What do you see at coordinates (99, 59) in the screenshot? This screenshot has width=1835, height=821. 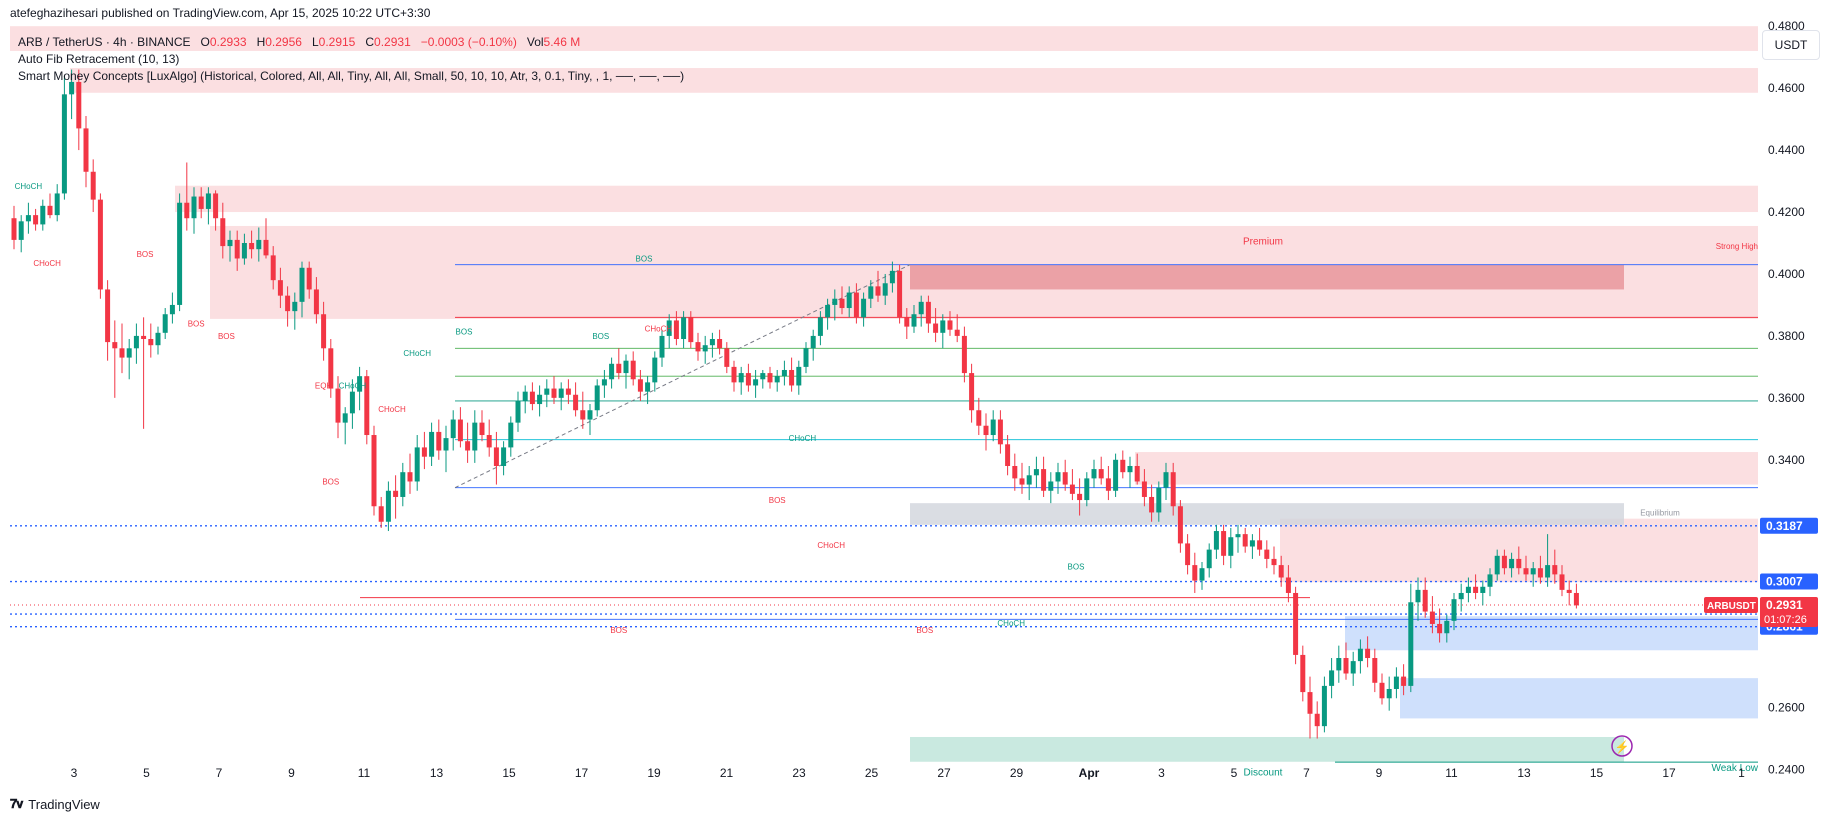 I see `indicator-fib: Auto Fib Retracement (10, 13)` at bounding box center [99, 59].